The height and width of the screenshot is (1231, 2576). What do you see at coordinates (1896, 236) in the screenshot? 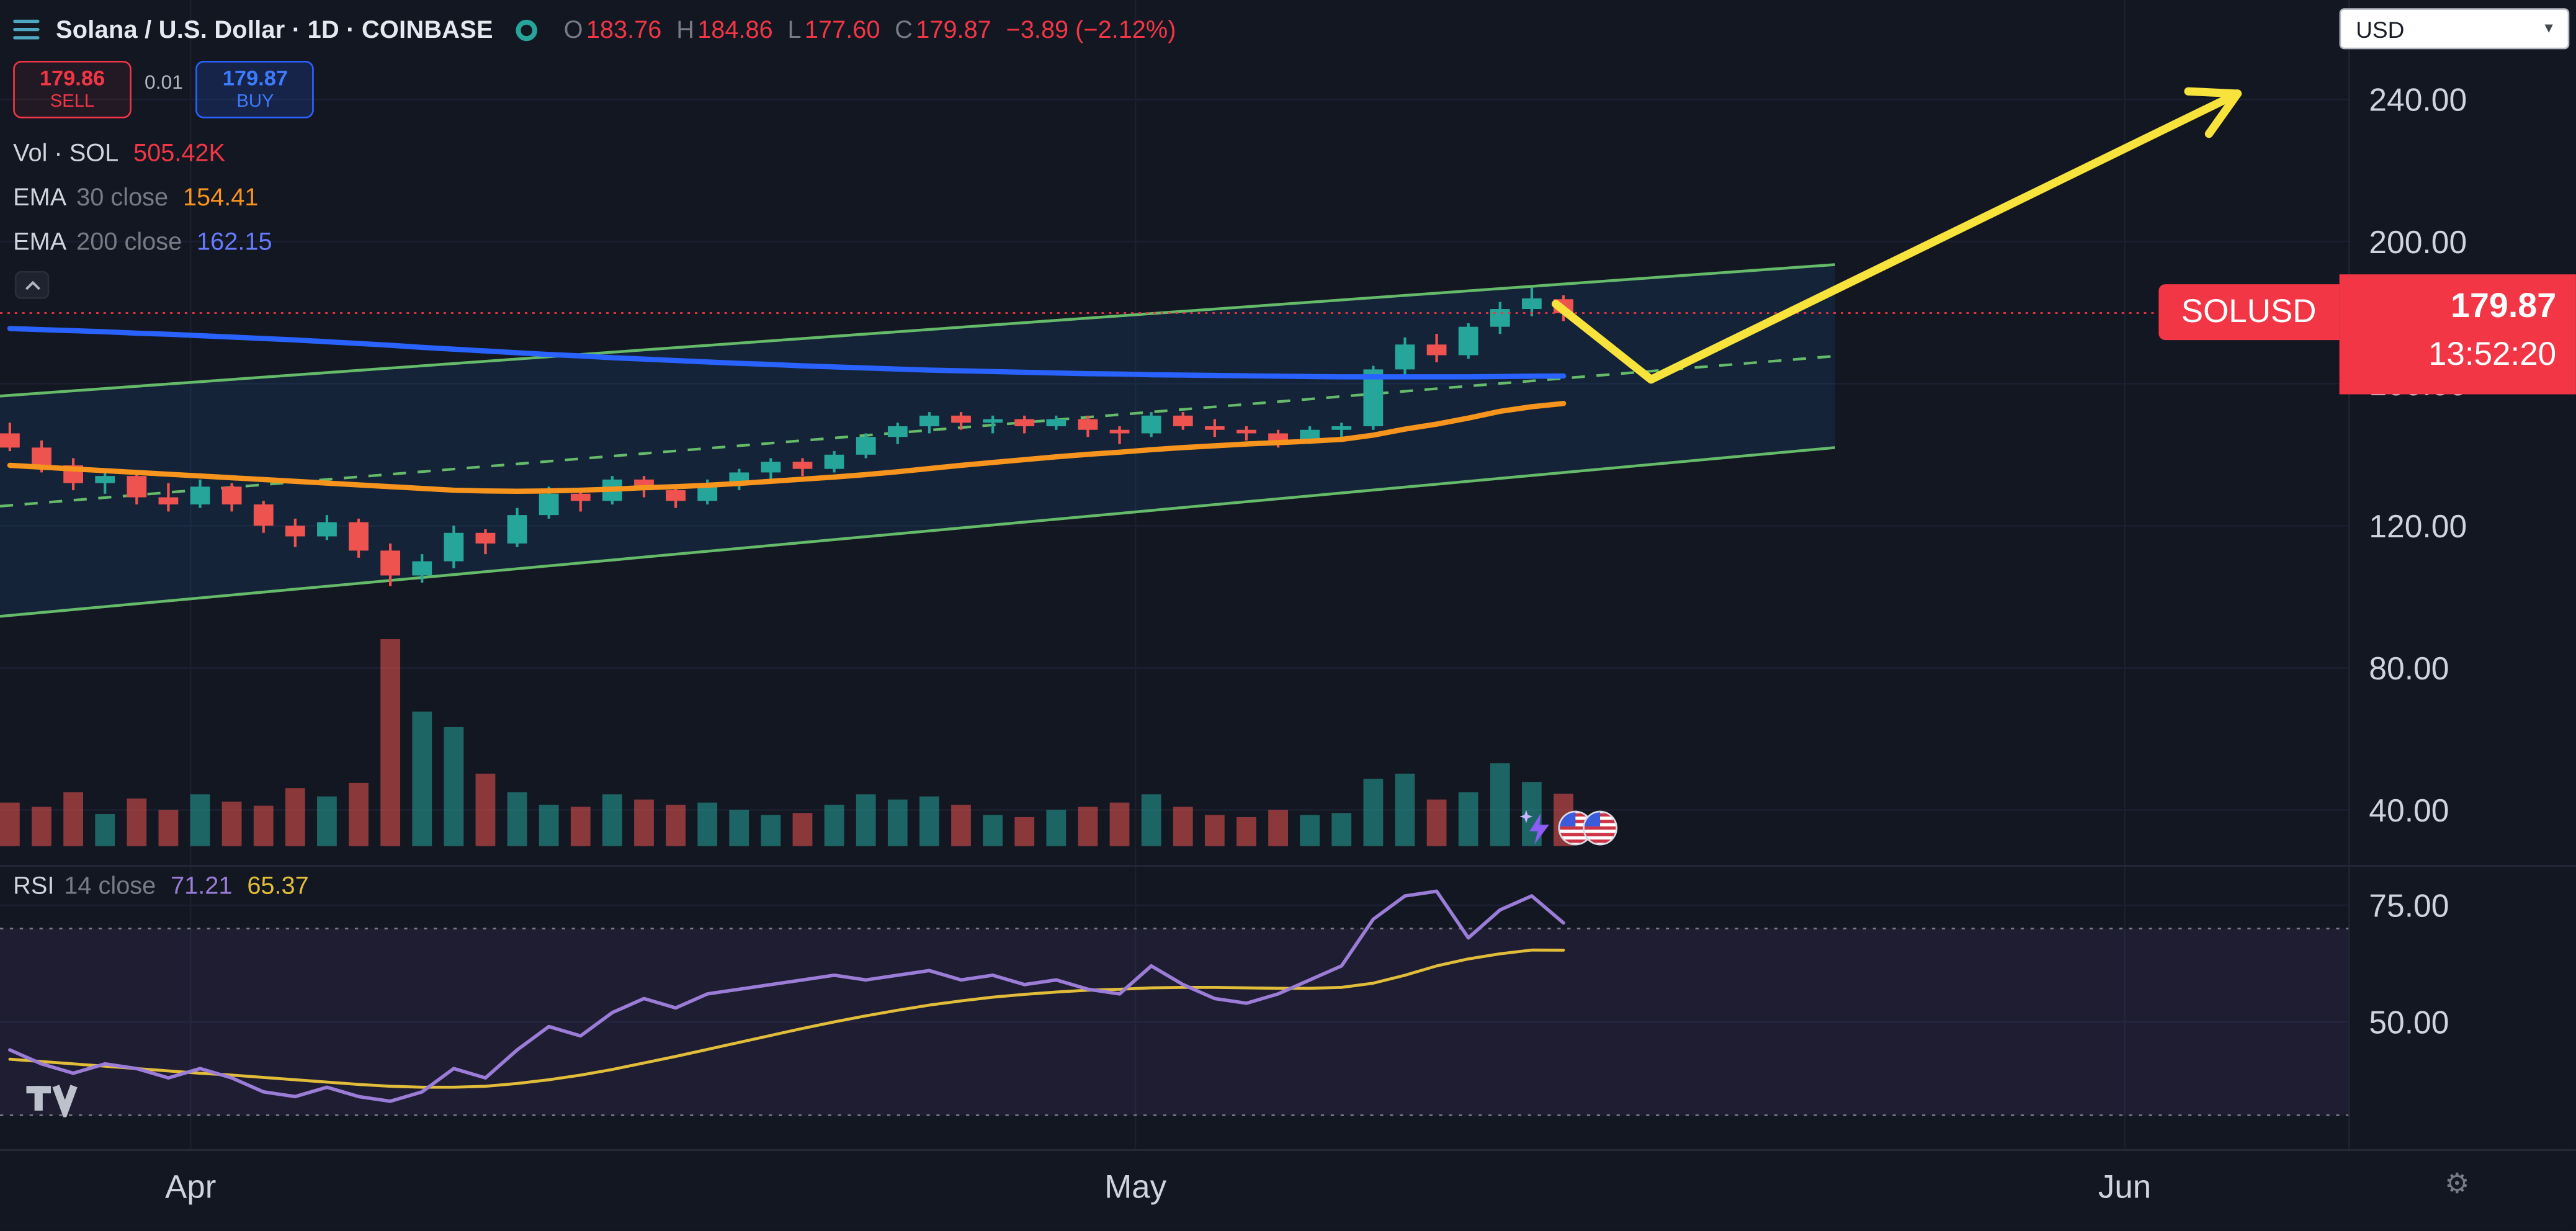
I see `trend-arrow` at bounding box center [1896, 236].